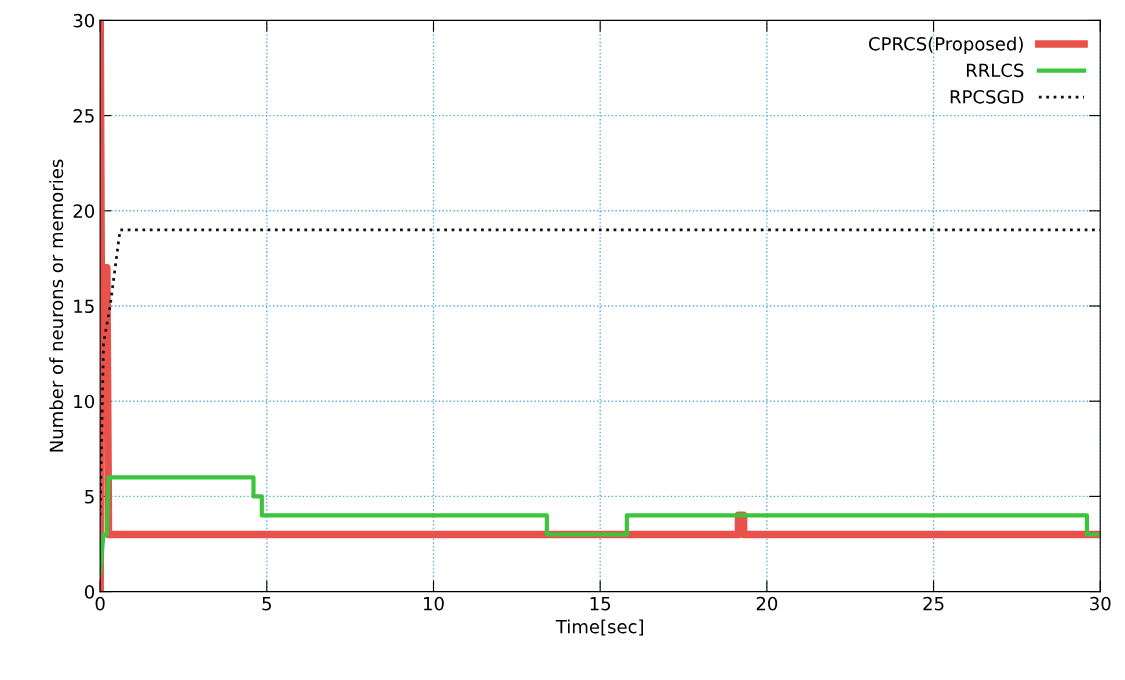 Image resolution: width=1125 pixels, height=680 pixels. I want to click on x-tick-label: 5, so click(266, 604).